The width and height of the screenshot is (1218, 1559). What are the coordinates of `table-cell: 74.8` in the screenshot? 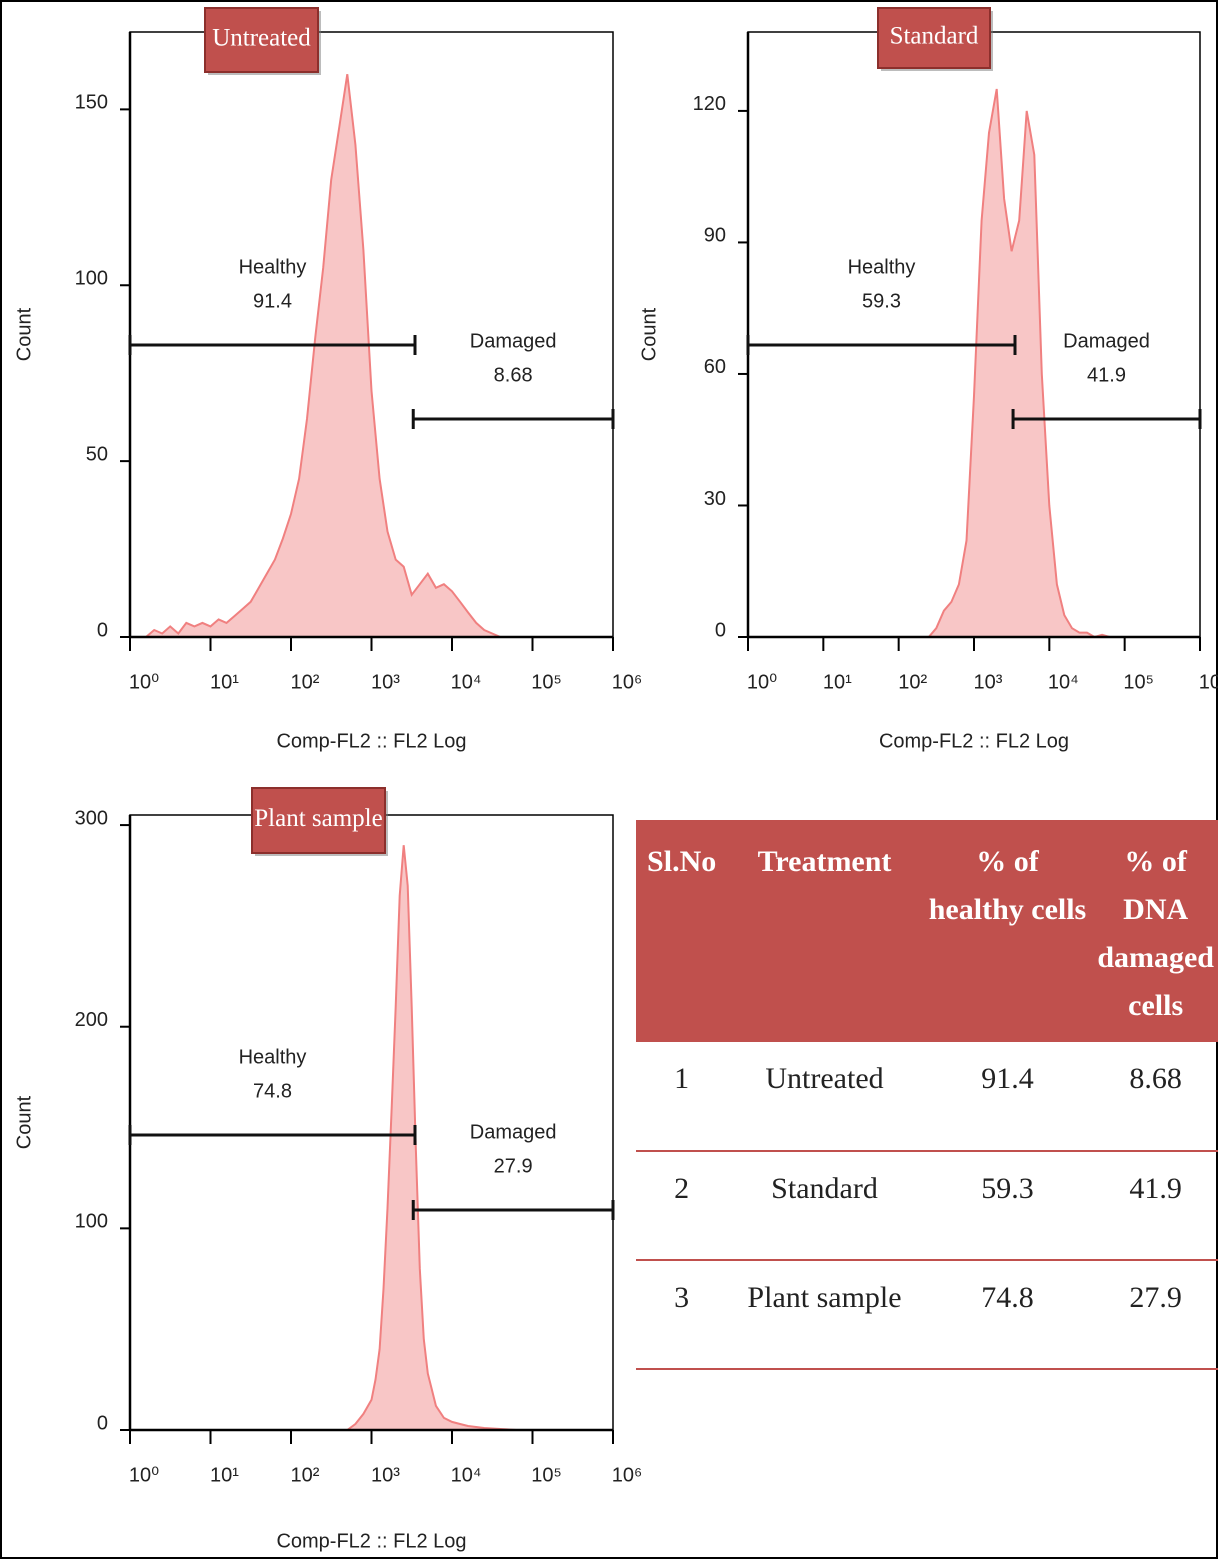 It's located at (1007, 1315).